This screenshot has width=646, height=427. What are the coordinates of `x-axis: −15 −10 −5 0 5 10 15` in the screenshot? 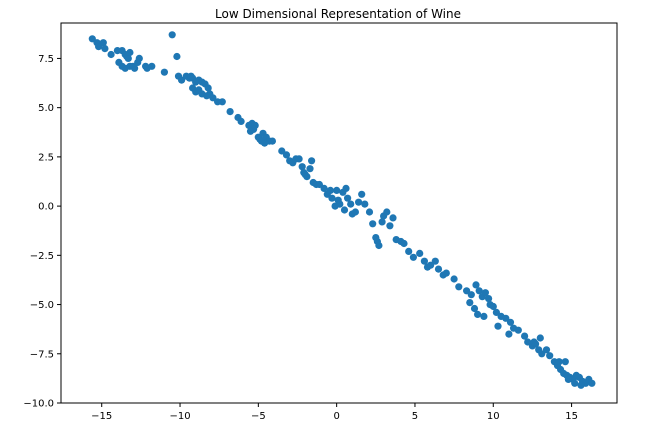 It's located at (334, 412).